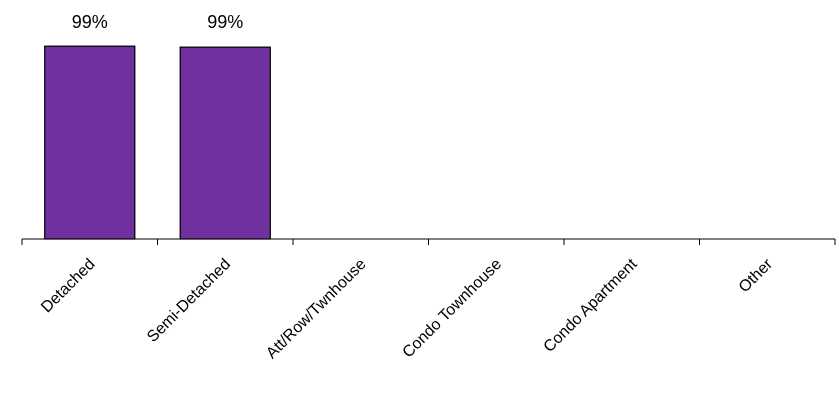 The width and height of the screenshot is (839, 405). I want to click on category-label-att-row-twnhouse: Att/Row/Twnhouse, so click(316, 309).